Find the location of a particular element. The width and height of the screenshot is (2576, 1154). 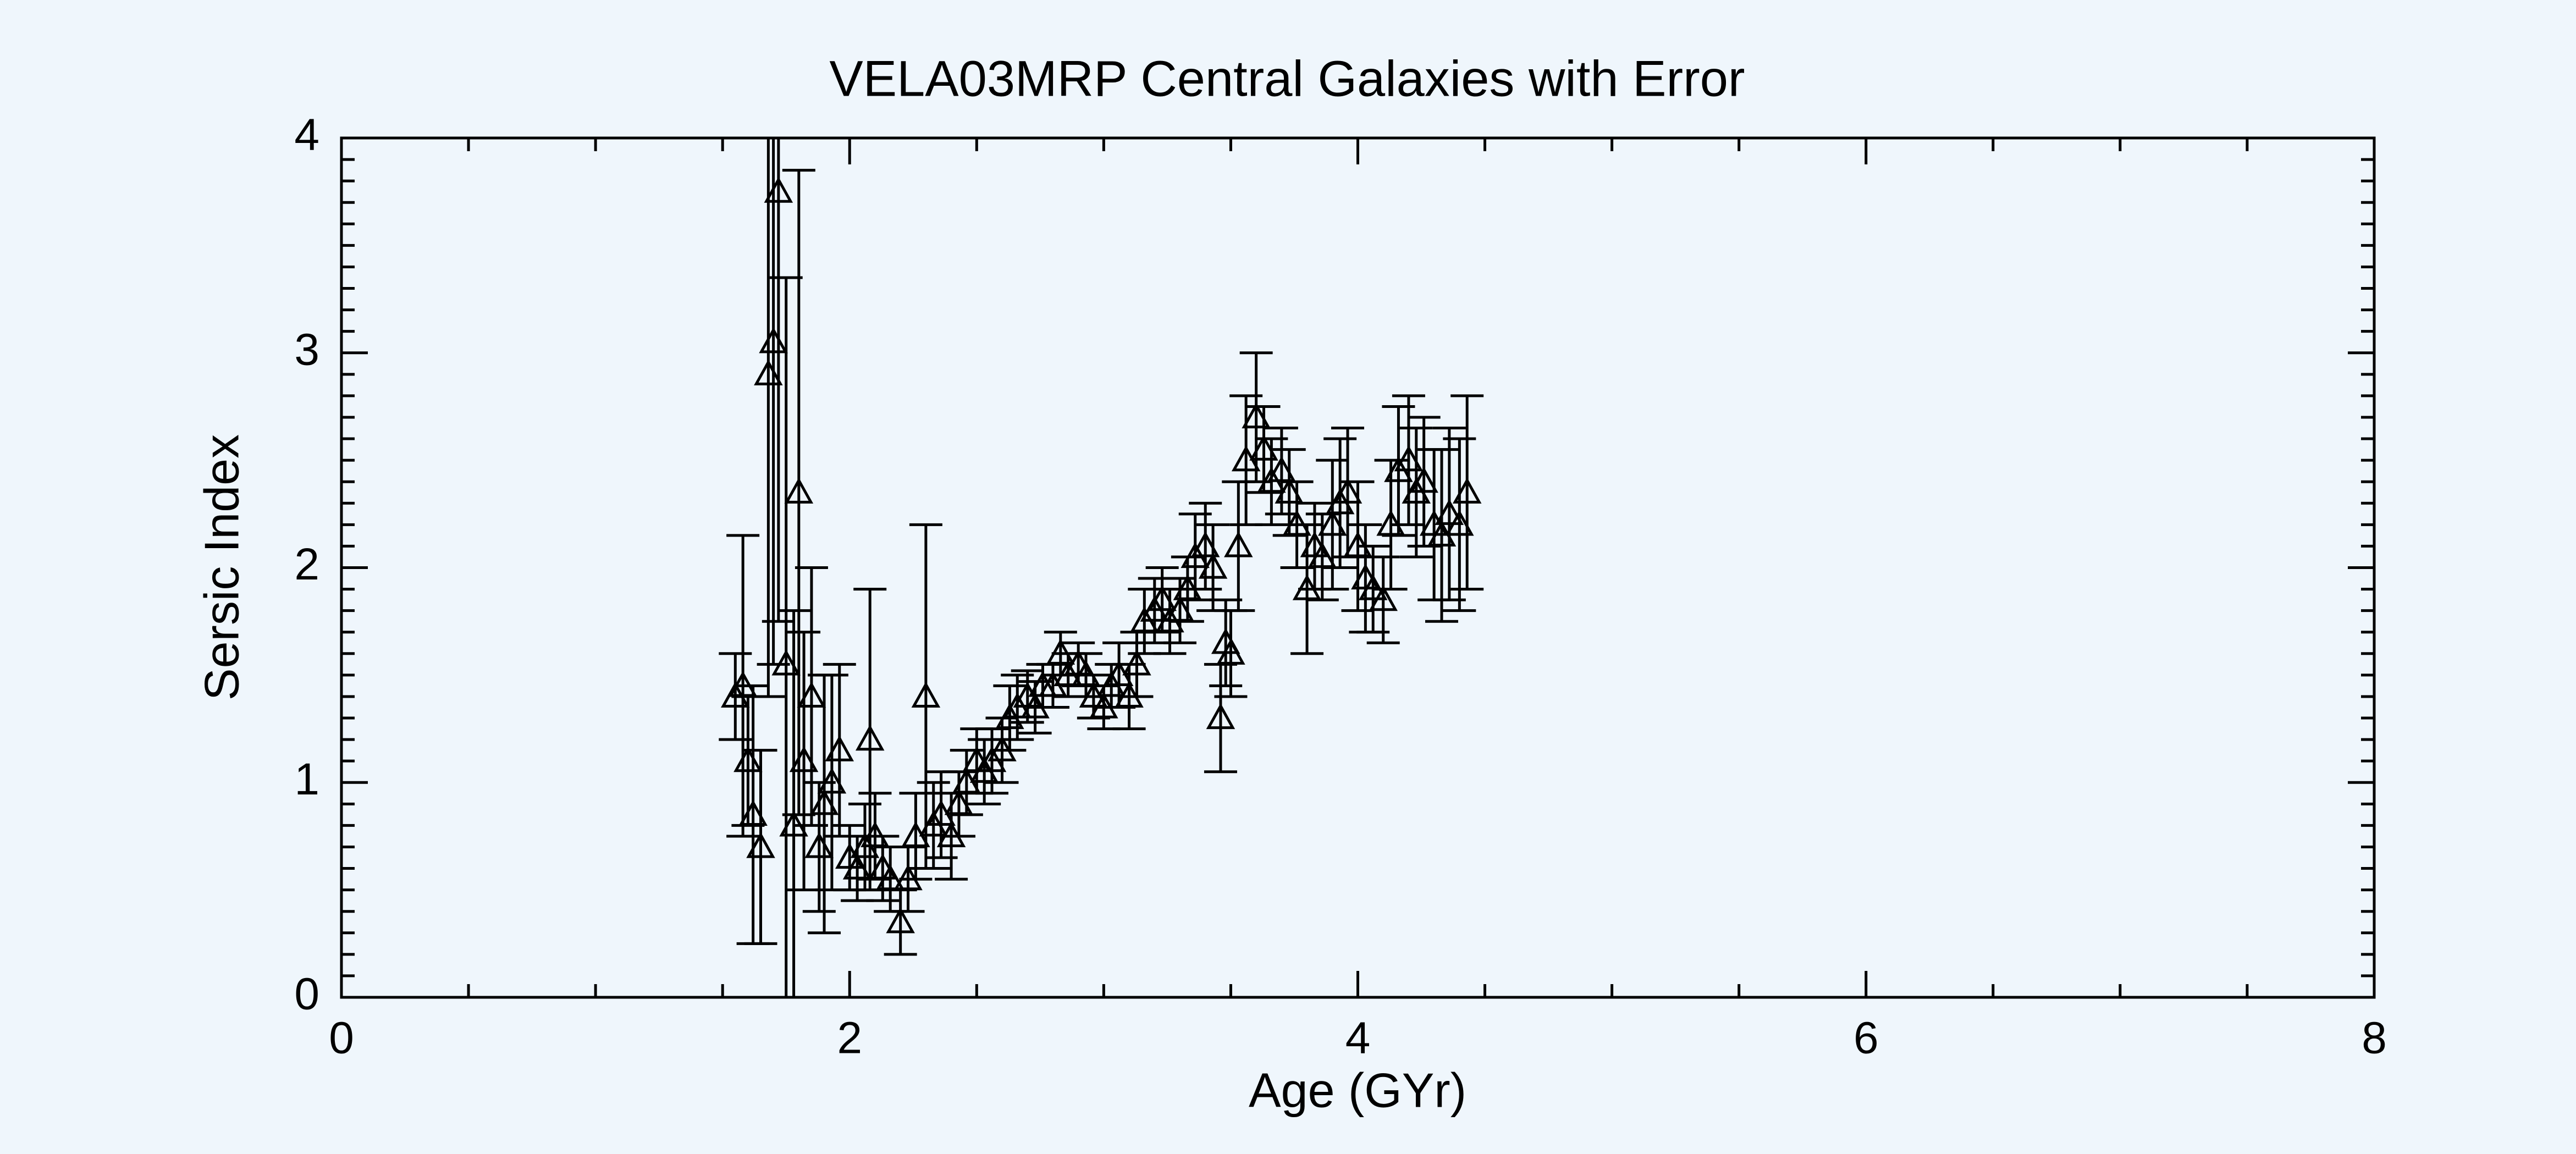

x-tick-label: 0 is located at coordinates (341, 1038).